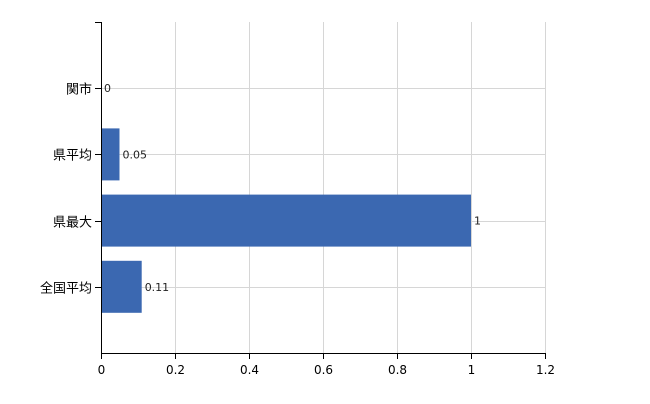 This screenshot has width=650, height=404. I want to click on x-tick-label: 1, so click(472, 370).